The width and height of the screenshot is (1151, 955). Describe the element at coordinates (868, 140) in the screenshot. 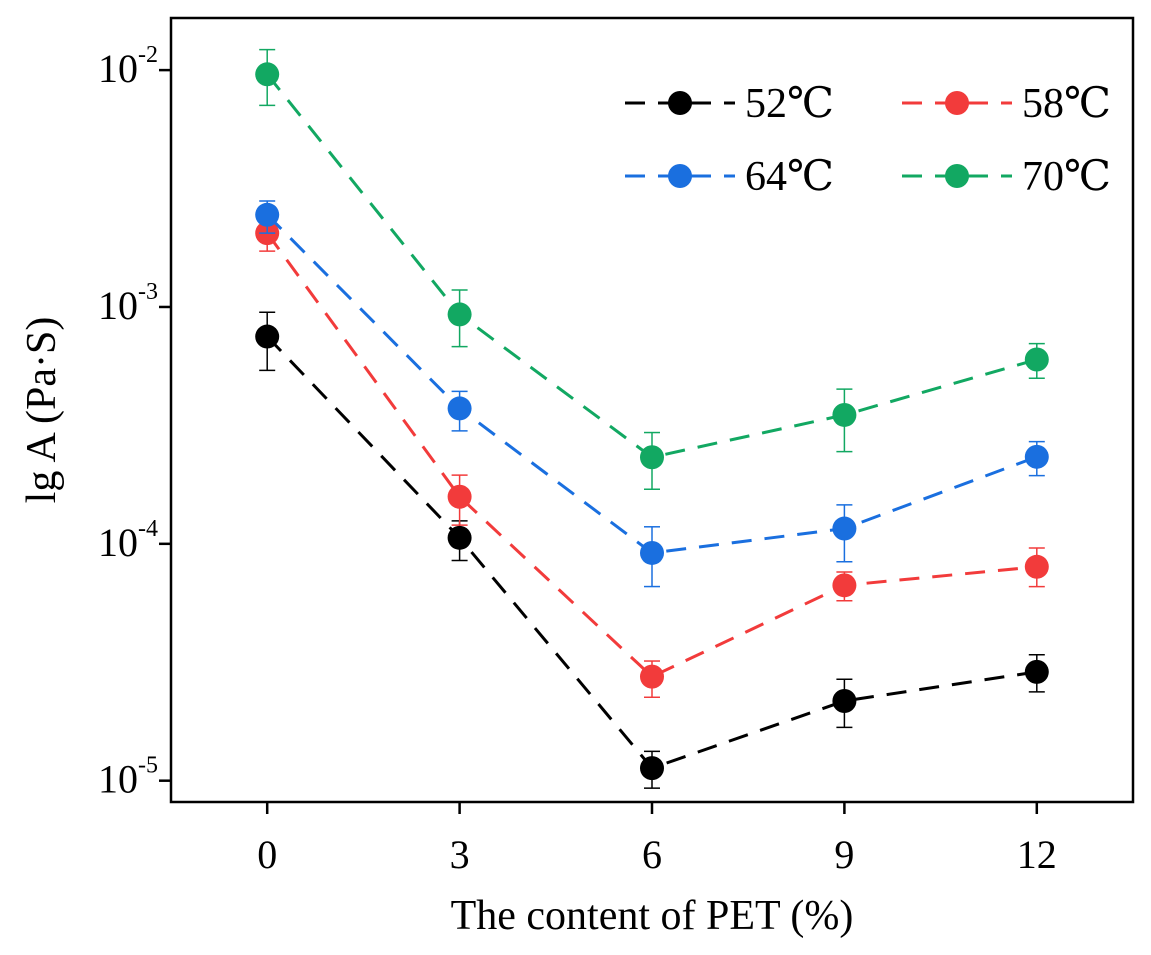

I see `legend: 52℃ 58℃ 64℃ 70℃` at that location.